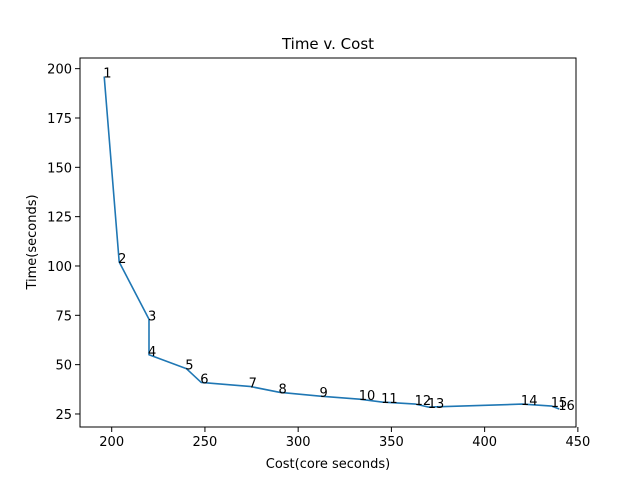 The height and width of the screenshot is (480, 640). I want to click on point-label: 3, so click(152, 316).